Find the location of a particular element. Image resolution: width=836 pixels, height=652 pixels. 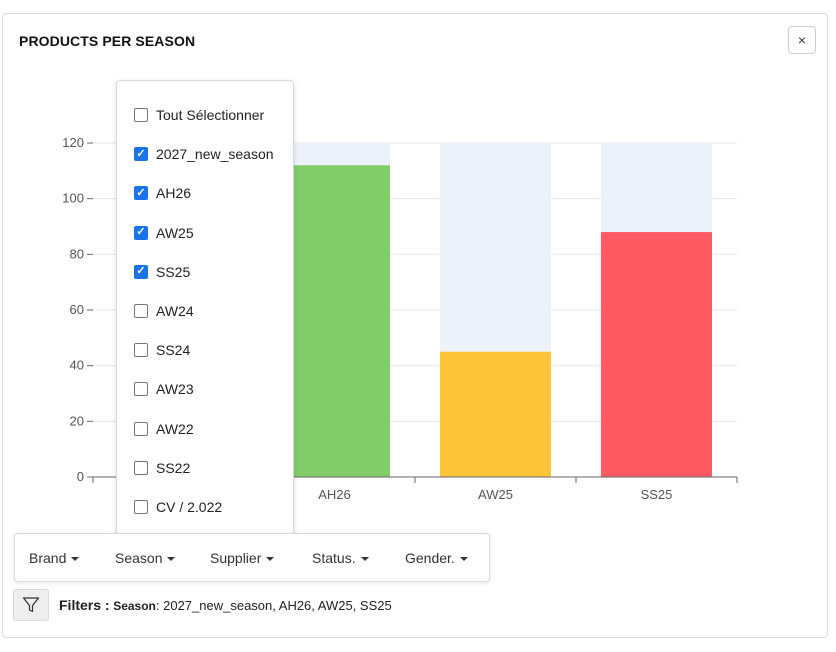

season-option: SS22 is located at coordinates (162, 468).